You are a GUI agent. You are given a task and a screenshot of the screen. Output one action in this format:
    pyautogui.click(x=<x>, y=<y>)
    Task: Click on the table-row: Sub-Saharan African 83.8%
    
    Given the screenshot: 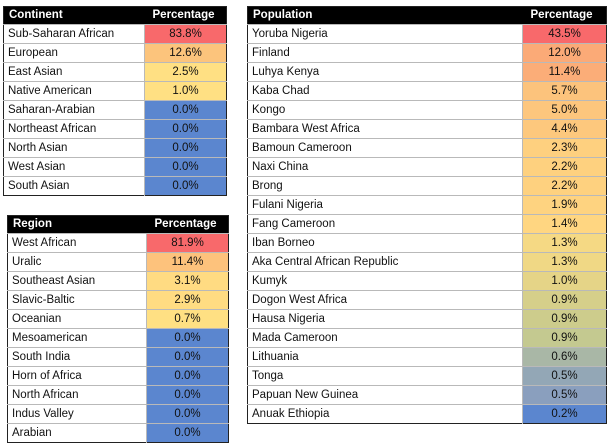 What is the action you would take?
    pyautogui.click(x=115, y=34)
    